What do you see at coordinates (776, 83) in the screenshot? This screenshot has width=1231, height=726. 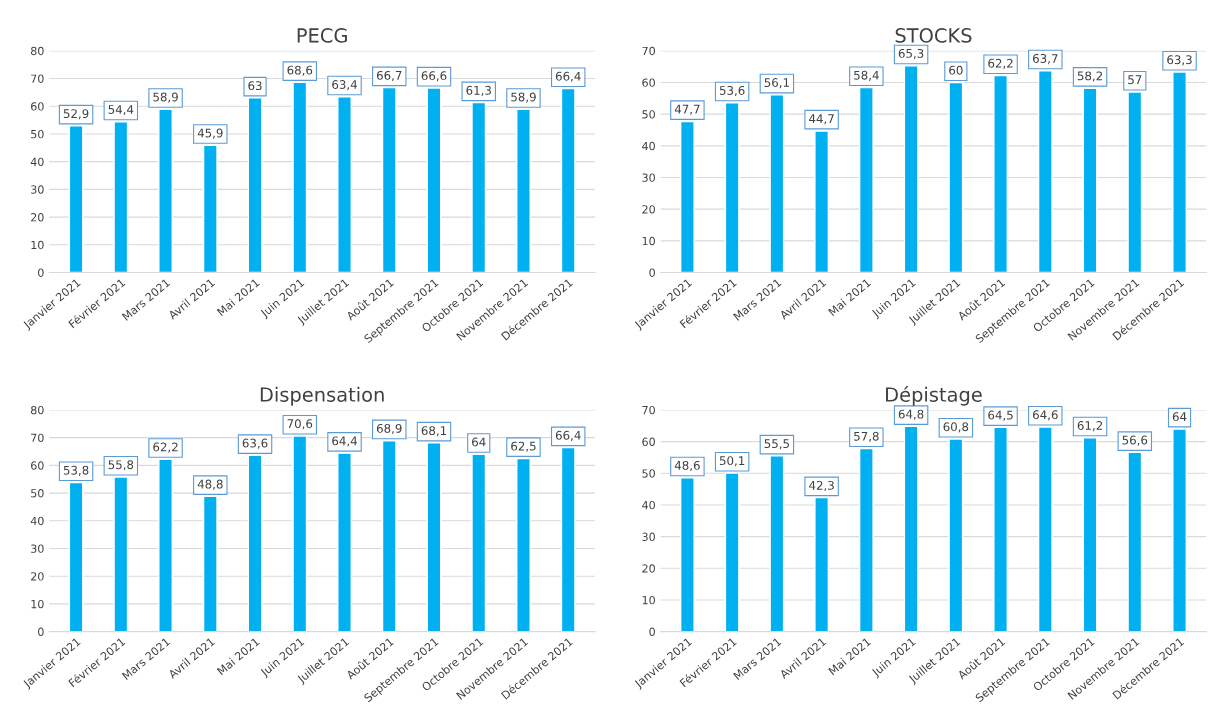 I see `data-label: 56,1` at bounding box center [776, 83].